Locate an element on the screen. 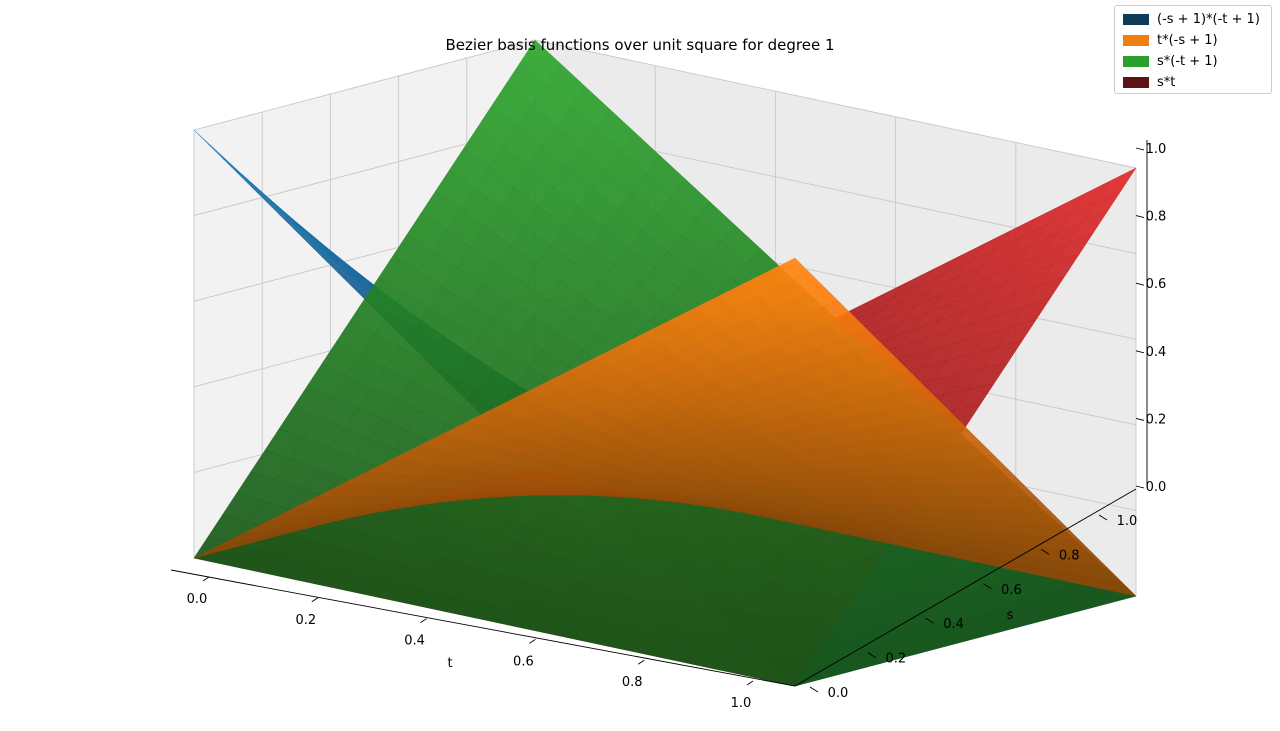 Image resolution: width=1280 pixels, height=731 pixels. y-axis-line is located at coordinates (965, 587).